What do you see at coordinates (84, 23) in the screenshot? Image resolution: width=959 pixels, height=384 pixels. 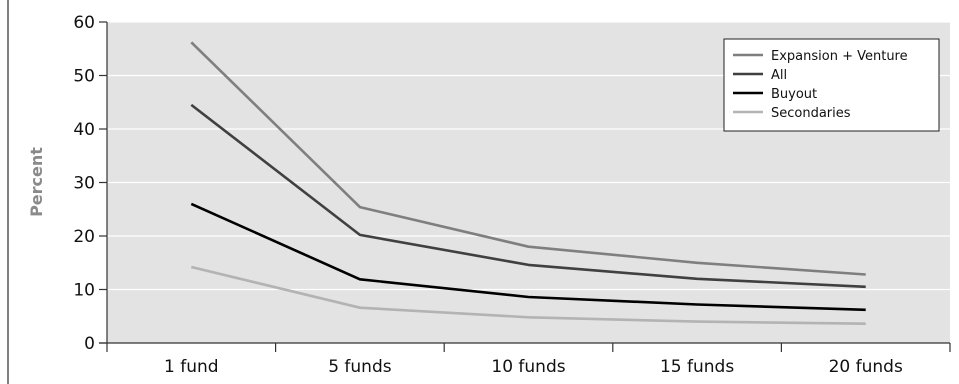 I see `y-tick-label: 60` at bounding box center [84, 23].